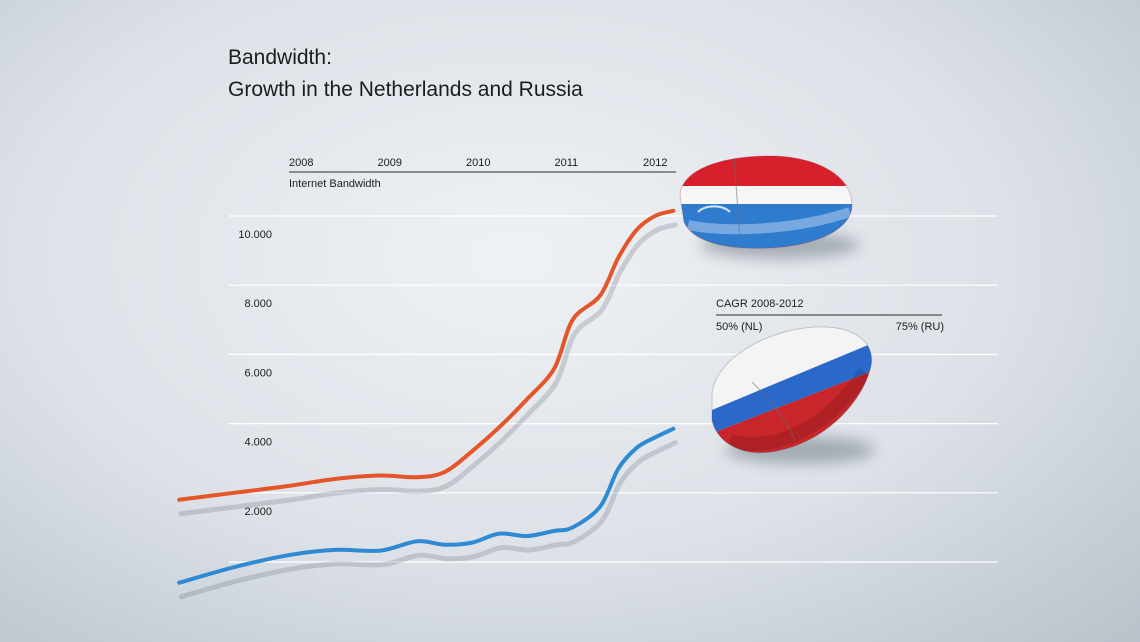 This screenshot has width=1140, height=642. I want to click on y-tick-label: 6.000, so click(258, 373).